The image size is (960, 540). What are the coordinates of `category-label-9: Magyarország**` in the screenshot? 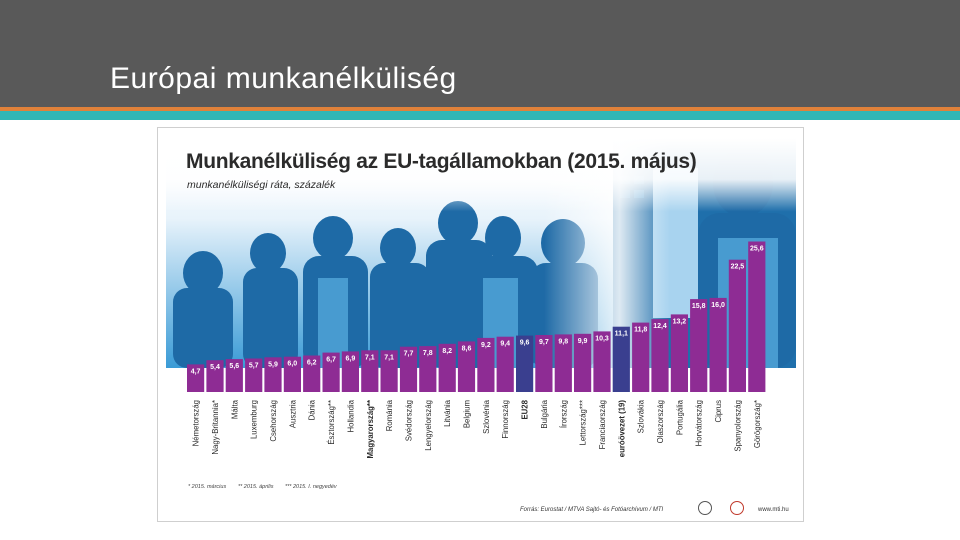 It's located at (370, 428).